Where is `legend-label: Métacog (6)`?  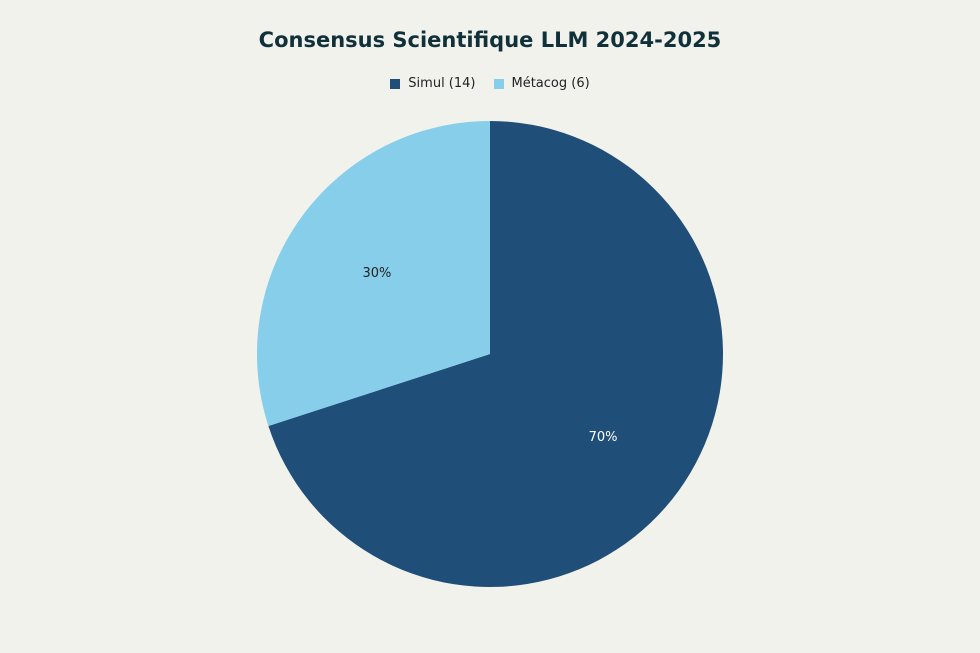 legend-label: Métacog (6) is located at coordinates (550, 83).